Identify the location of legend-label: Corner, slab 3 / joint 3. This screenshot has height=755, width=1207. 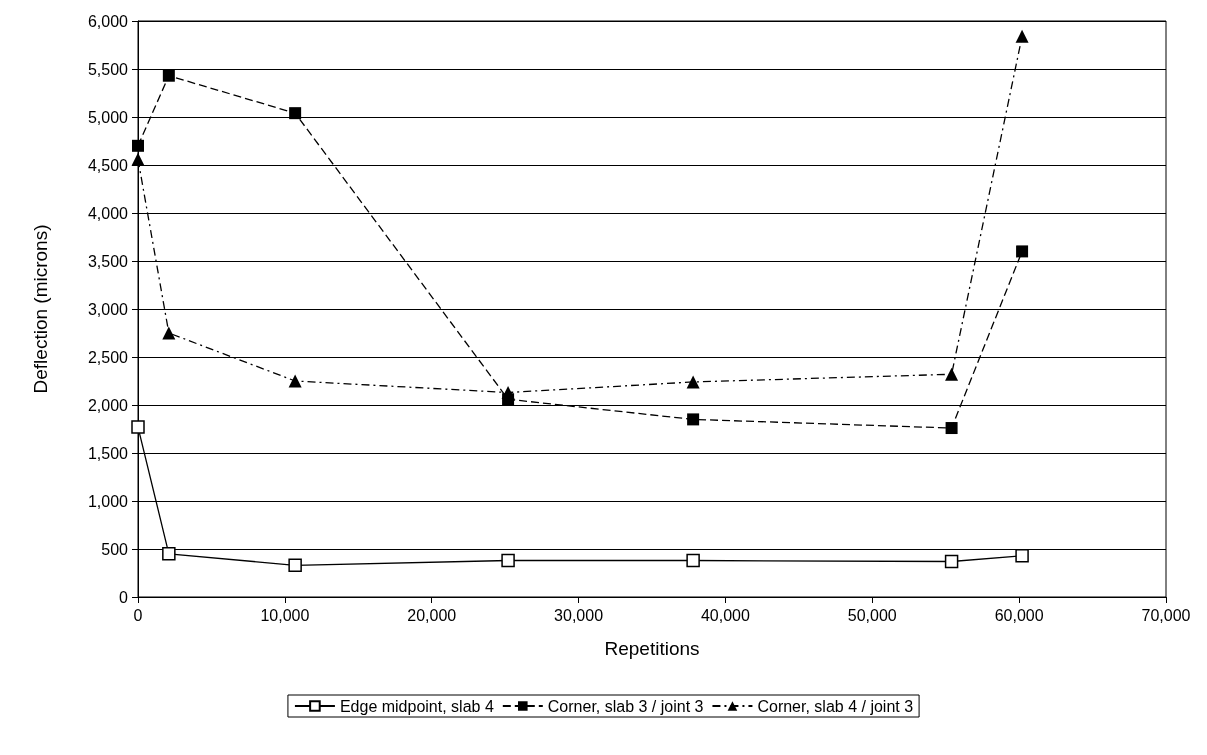
(625, 706).